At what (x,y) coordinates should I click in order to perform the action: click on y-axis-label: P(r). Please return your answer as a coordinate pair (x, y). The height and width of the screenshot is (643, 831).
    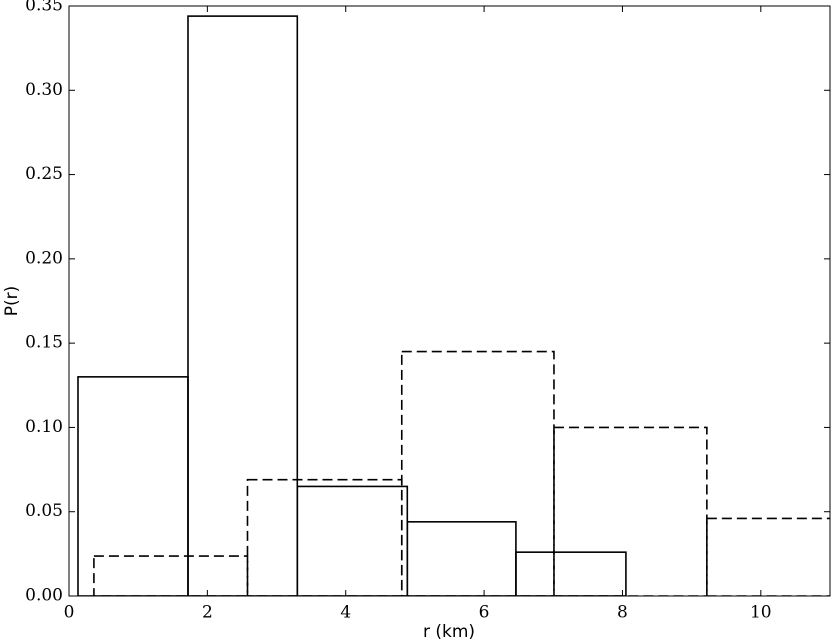
    Looking at the image, I should click on (12, 301).